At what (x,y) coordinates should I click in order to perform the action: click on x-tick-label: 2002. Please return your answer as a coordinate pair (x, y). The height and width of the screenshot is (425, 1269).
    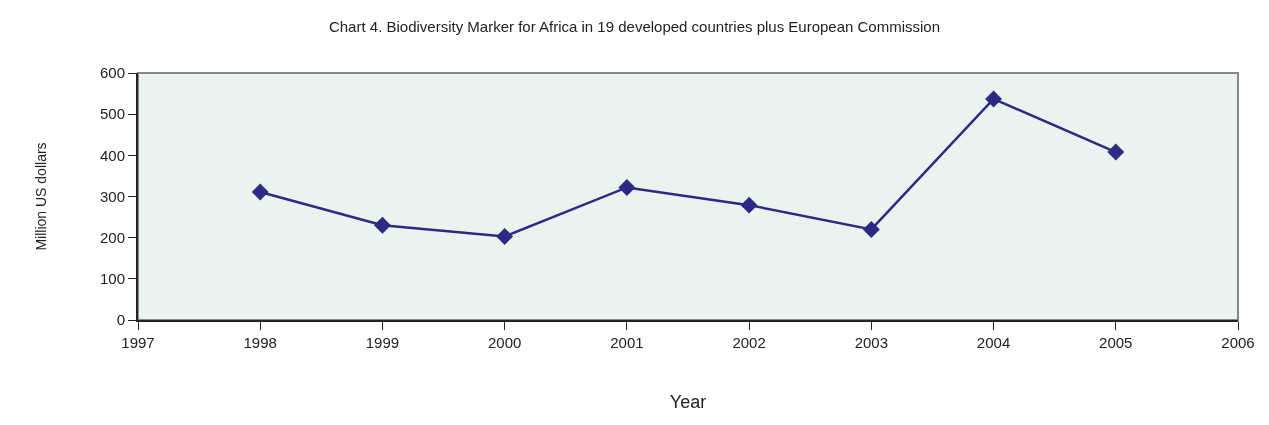
    Looking at the image, I should click on (749, 342).